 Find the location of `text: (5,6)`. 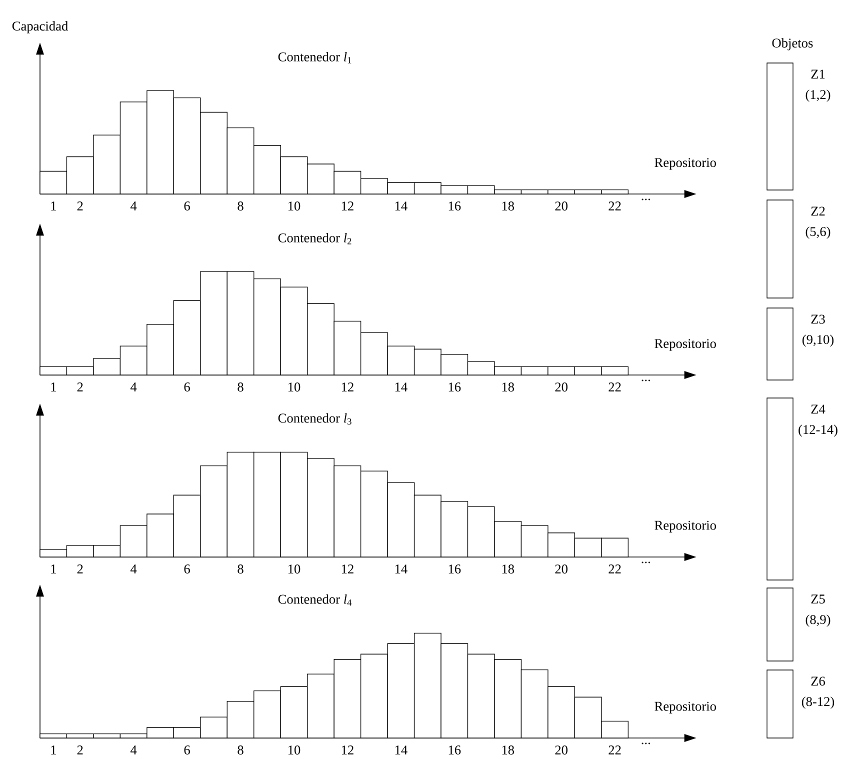

text: (5,6) is located at coordinates (818, 232).